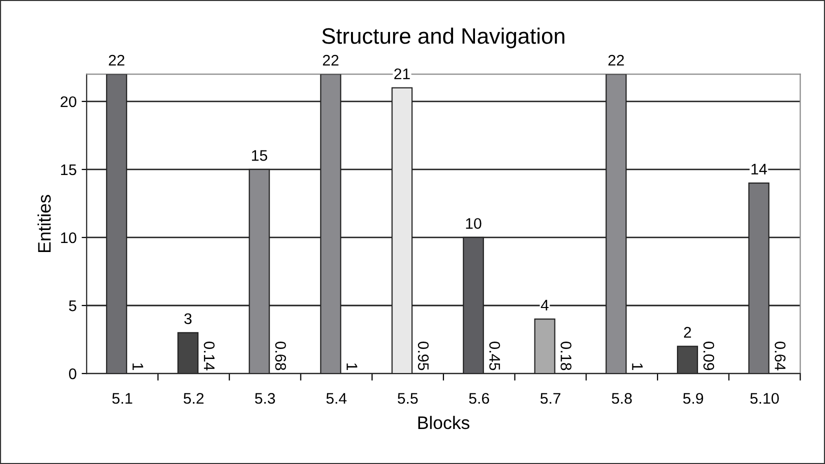 The image size is (825, 464). Describe the element at coordinates (550, 398) in the screenshot. I see `x-tick-label: 5.7` at that location.